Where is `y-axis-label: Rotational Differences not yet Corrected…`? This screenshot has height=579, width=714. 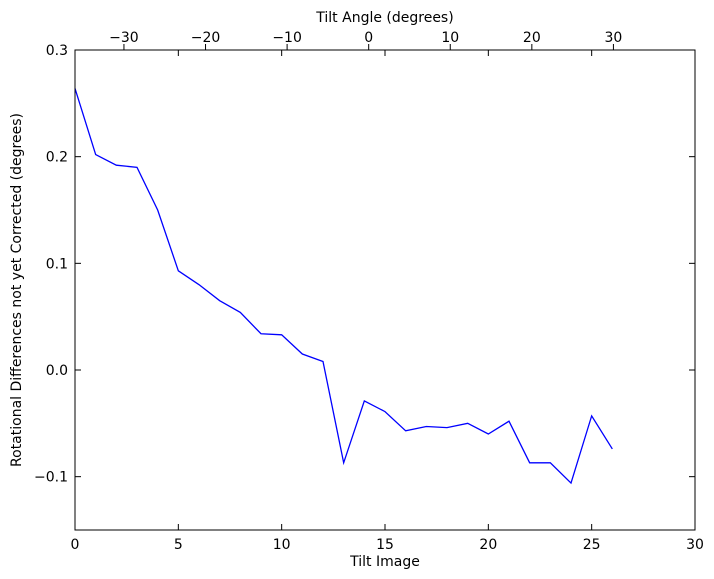
y-axis-label: Rotational Differences not yet Corrected… is located at coordinates (17, 290).